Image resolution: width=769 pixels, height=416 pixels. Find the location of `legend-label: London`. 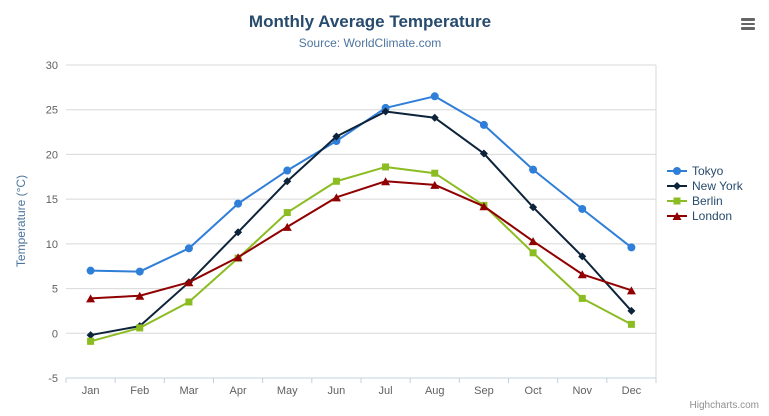

legend-label: London is located at coordinates (712, 216).